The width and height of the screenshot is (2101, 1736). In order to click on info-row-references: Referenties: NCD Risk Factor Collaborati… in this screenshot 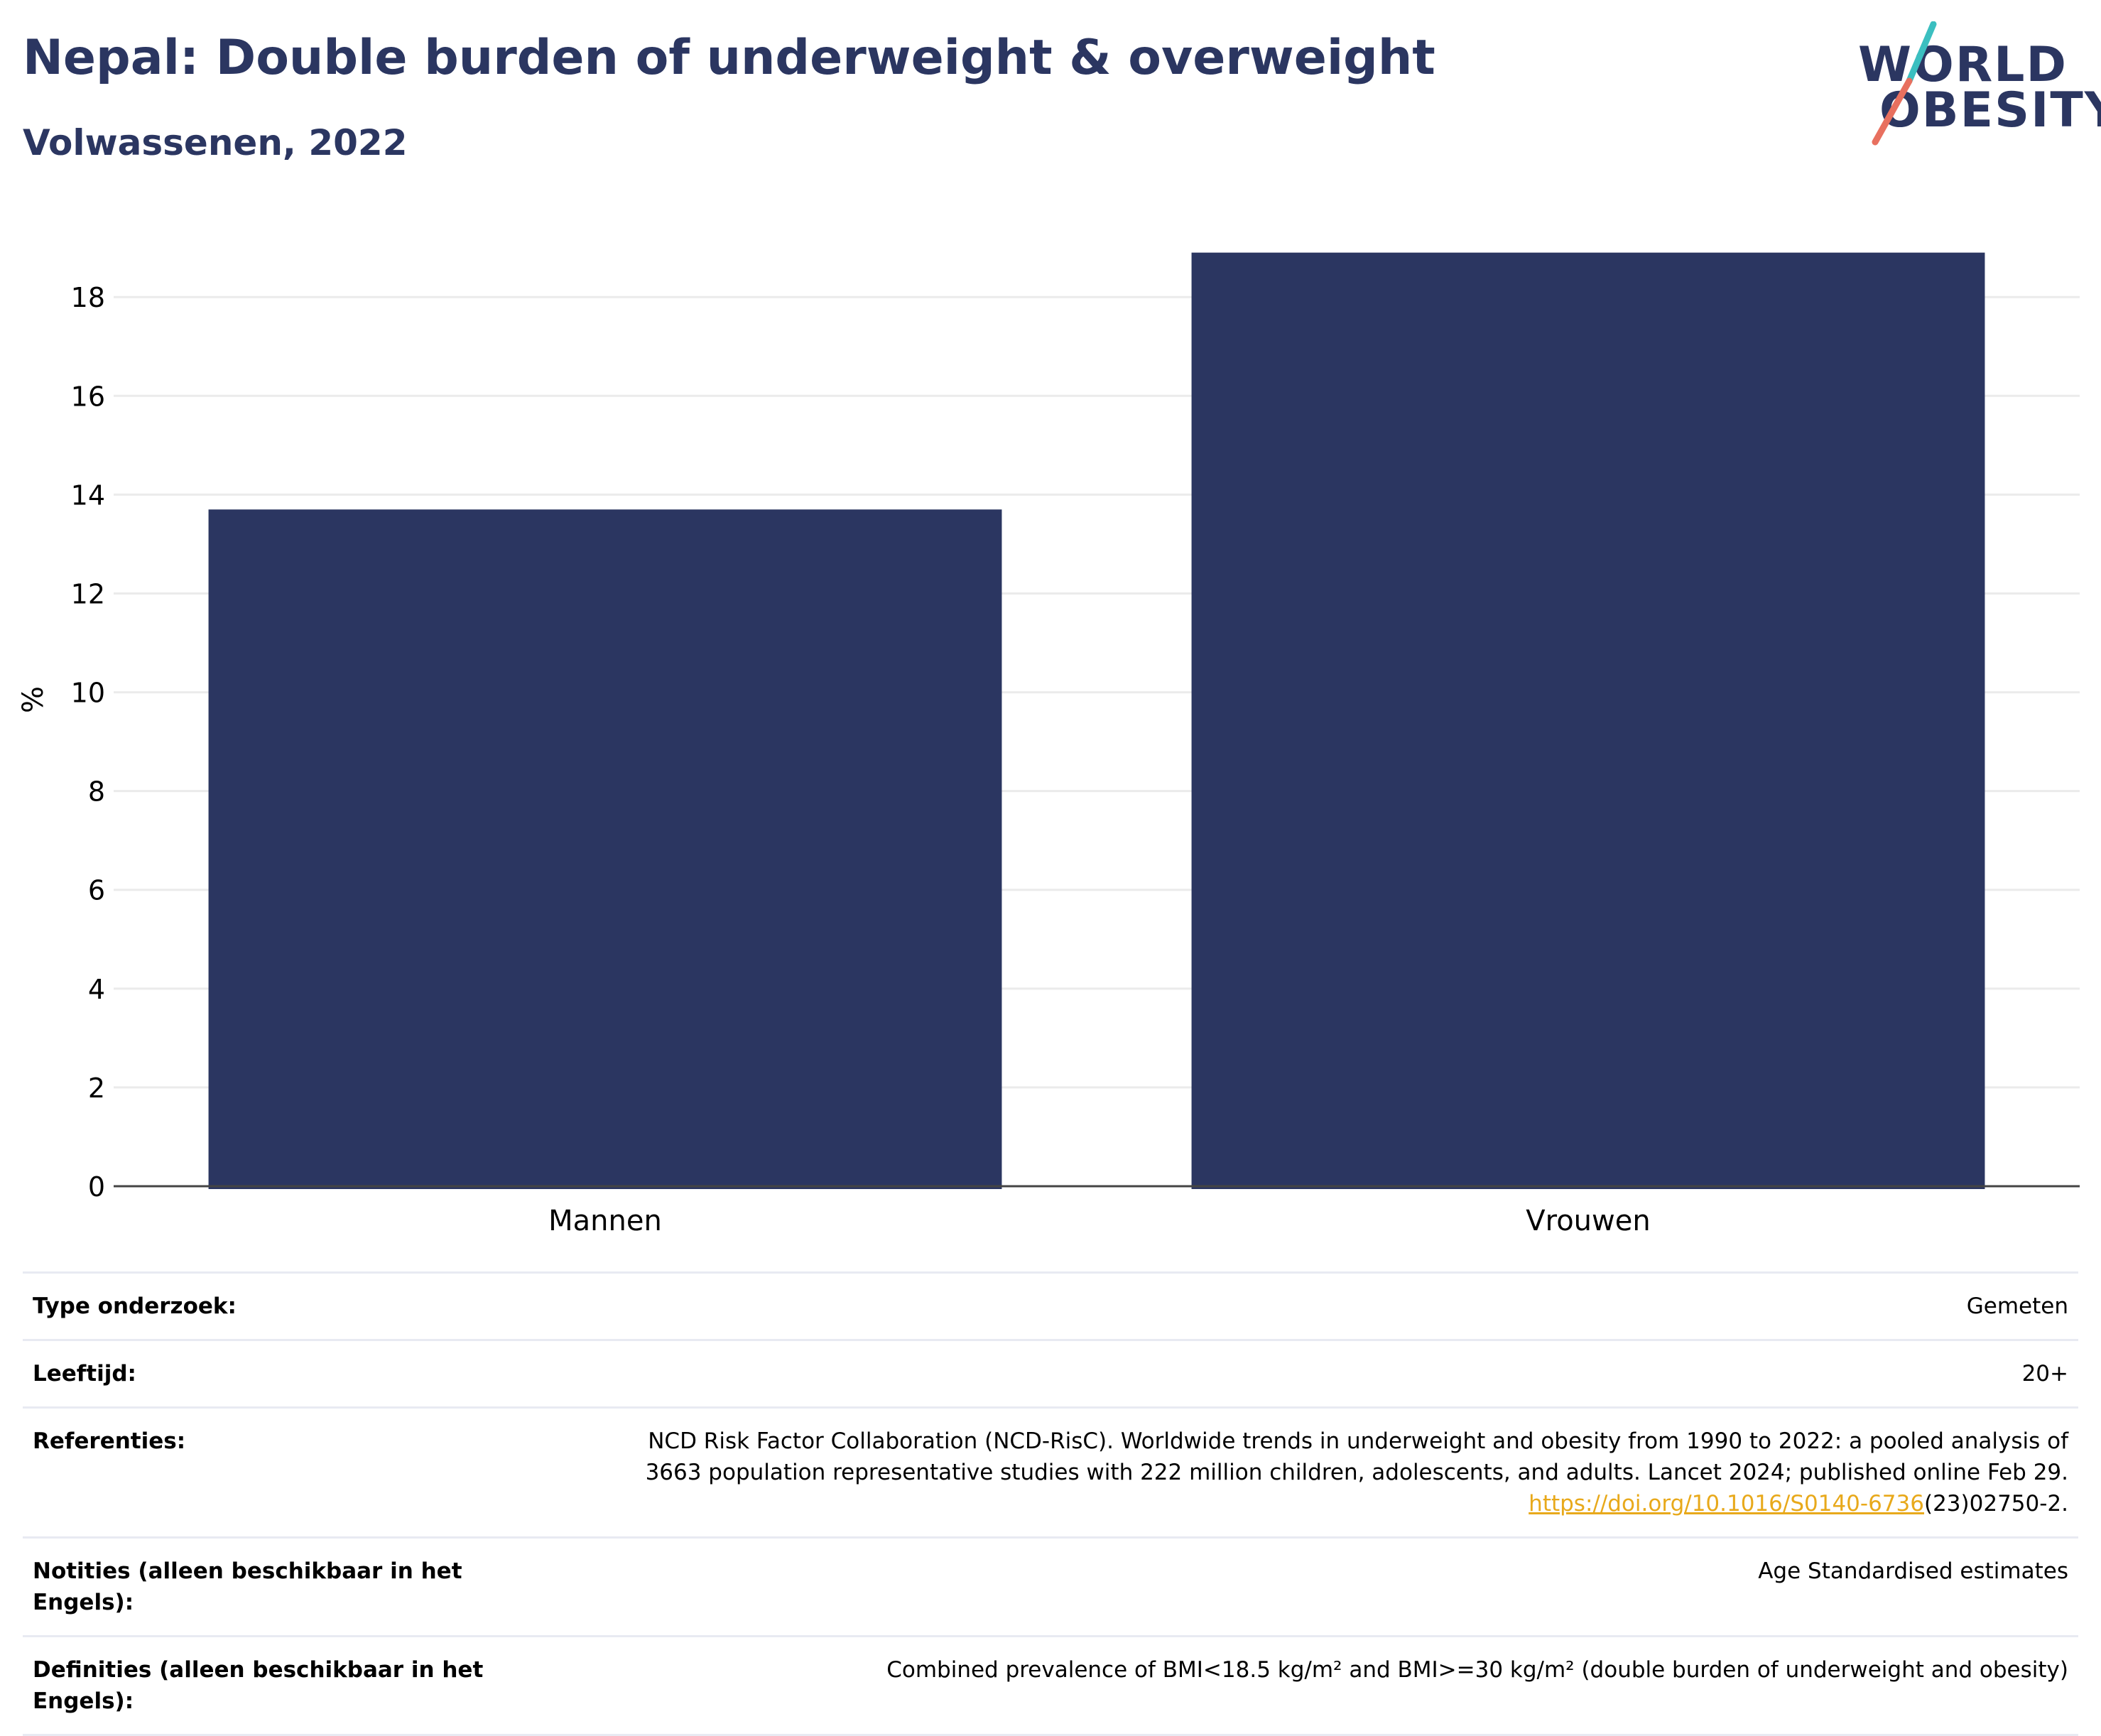, I will do `click(1050, 1472)`.